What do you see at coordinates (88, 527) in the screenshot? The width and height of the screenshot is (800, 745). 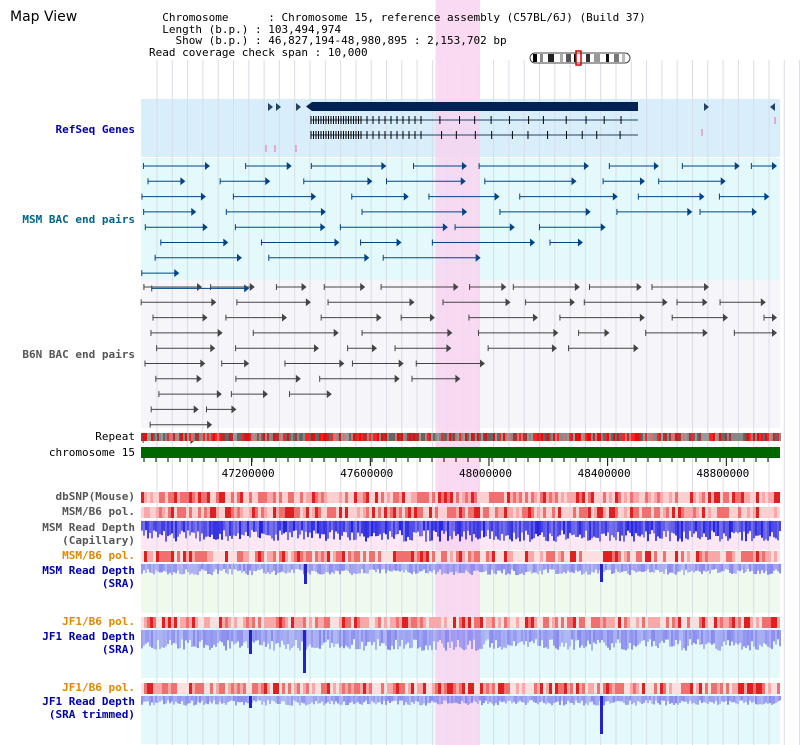 I see `track-label-msm-depth-capillary-1: MSM Read Depth` at bounding box center [88, 527].